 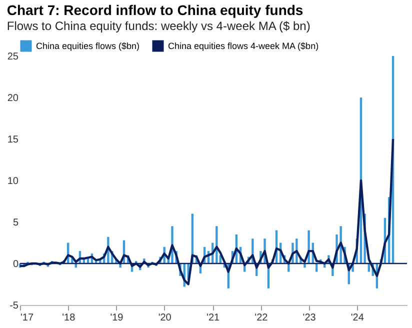 I want to click on y-tick-label: 15, so click(x=13, y=140).